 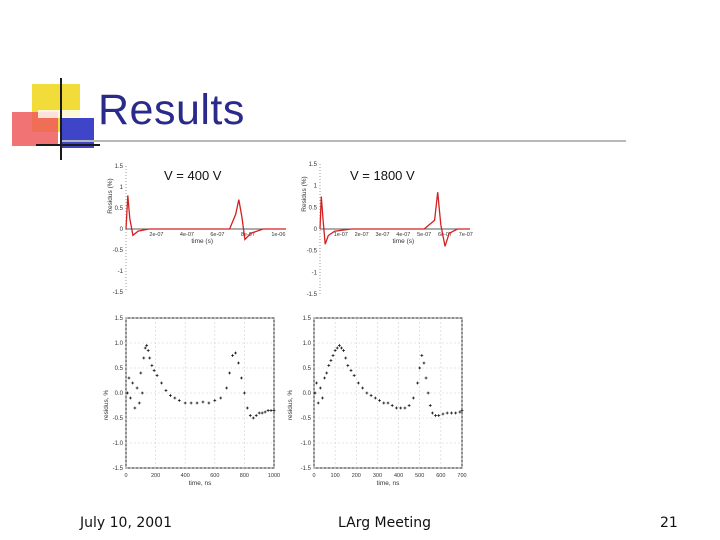 What do you see at coordinates (202, 241) in the screenshot?
I see `x-axis-label: time (s)` at bounding box center [202, 241].